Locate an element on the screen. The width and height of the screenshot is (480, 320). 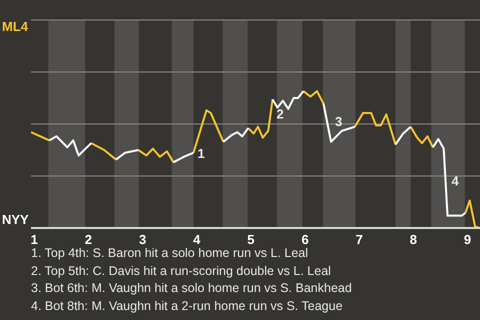
x-tick-label: 3 is located at coordinates (142, 240).